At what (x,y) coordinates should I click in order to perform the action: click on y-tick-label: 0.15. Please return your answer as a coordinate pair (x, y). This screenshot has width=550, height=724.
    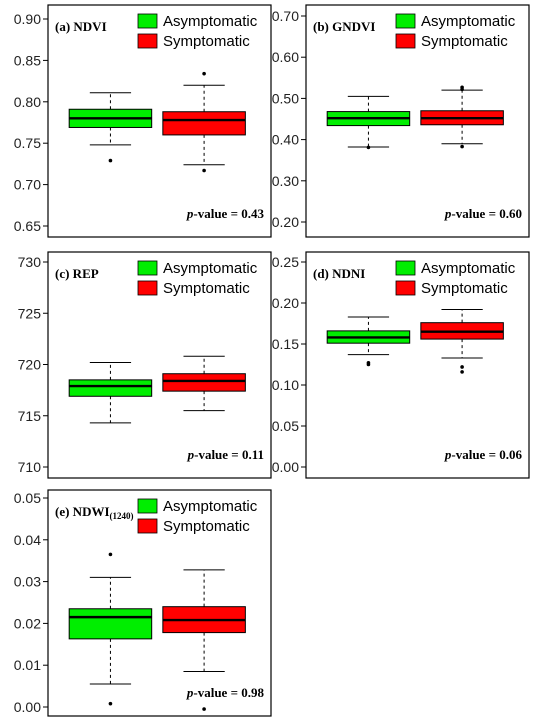
    Looking at the image, I should click on (285, 344).